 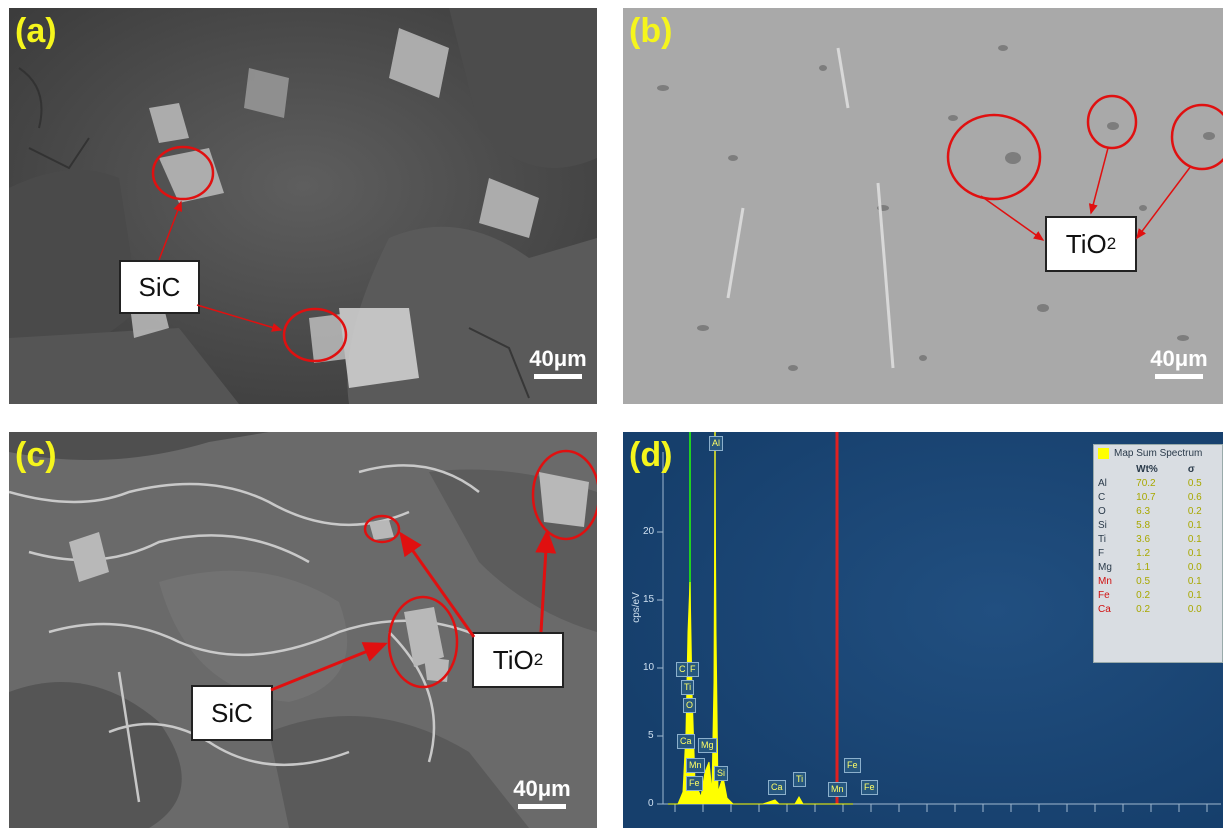 I want to click on scale-bar-b: 40μm, so click(x=1179, y=362).